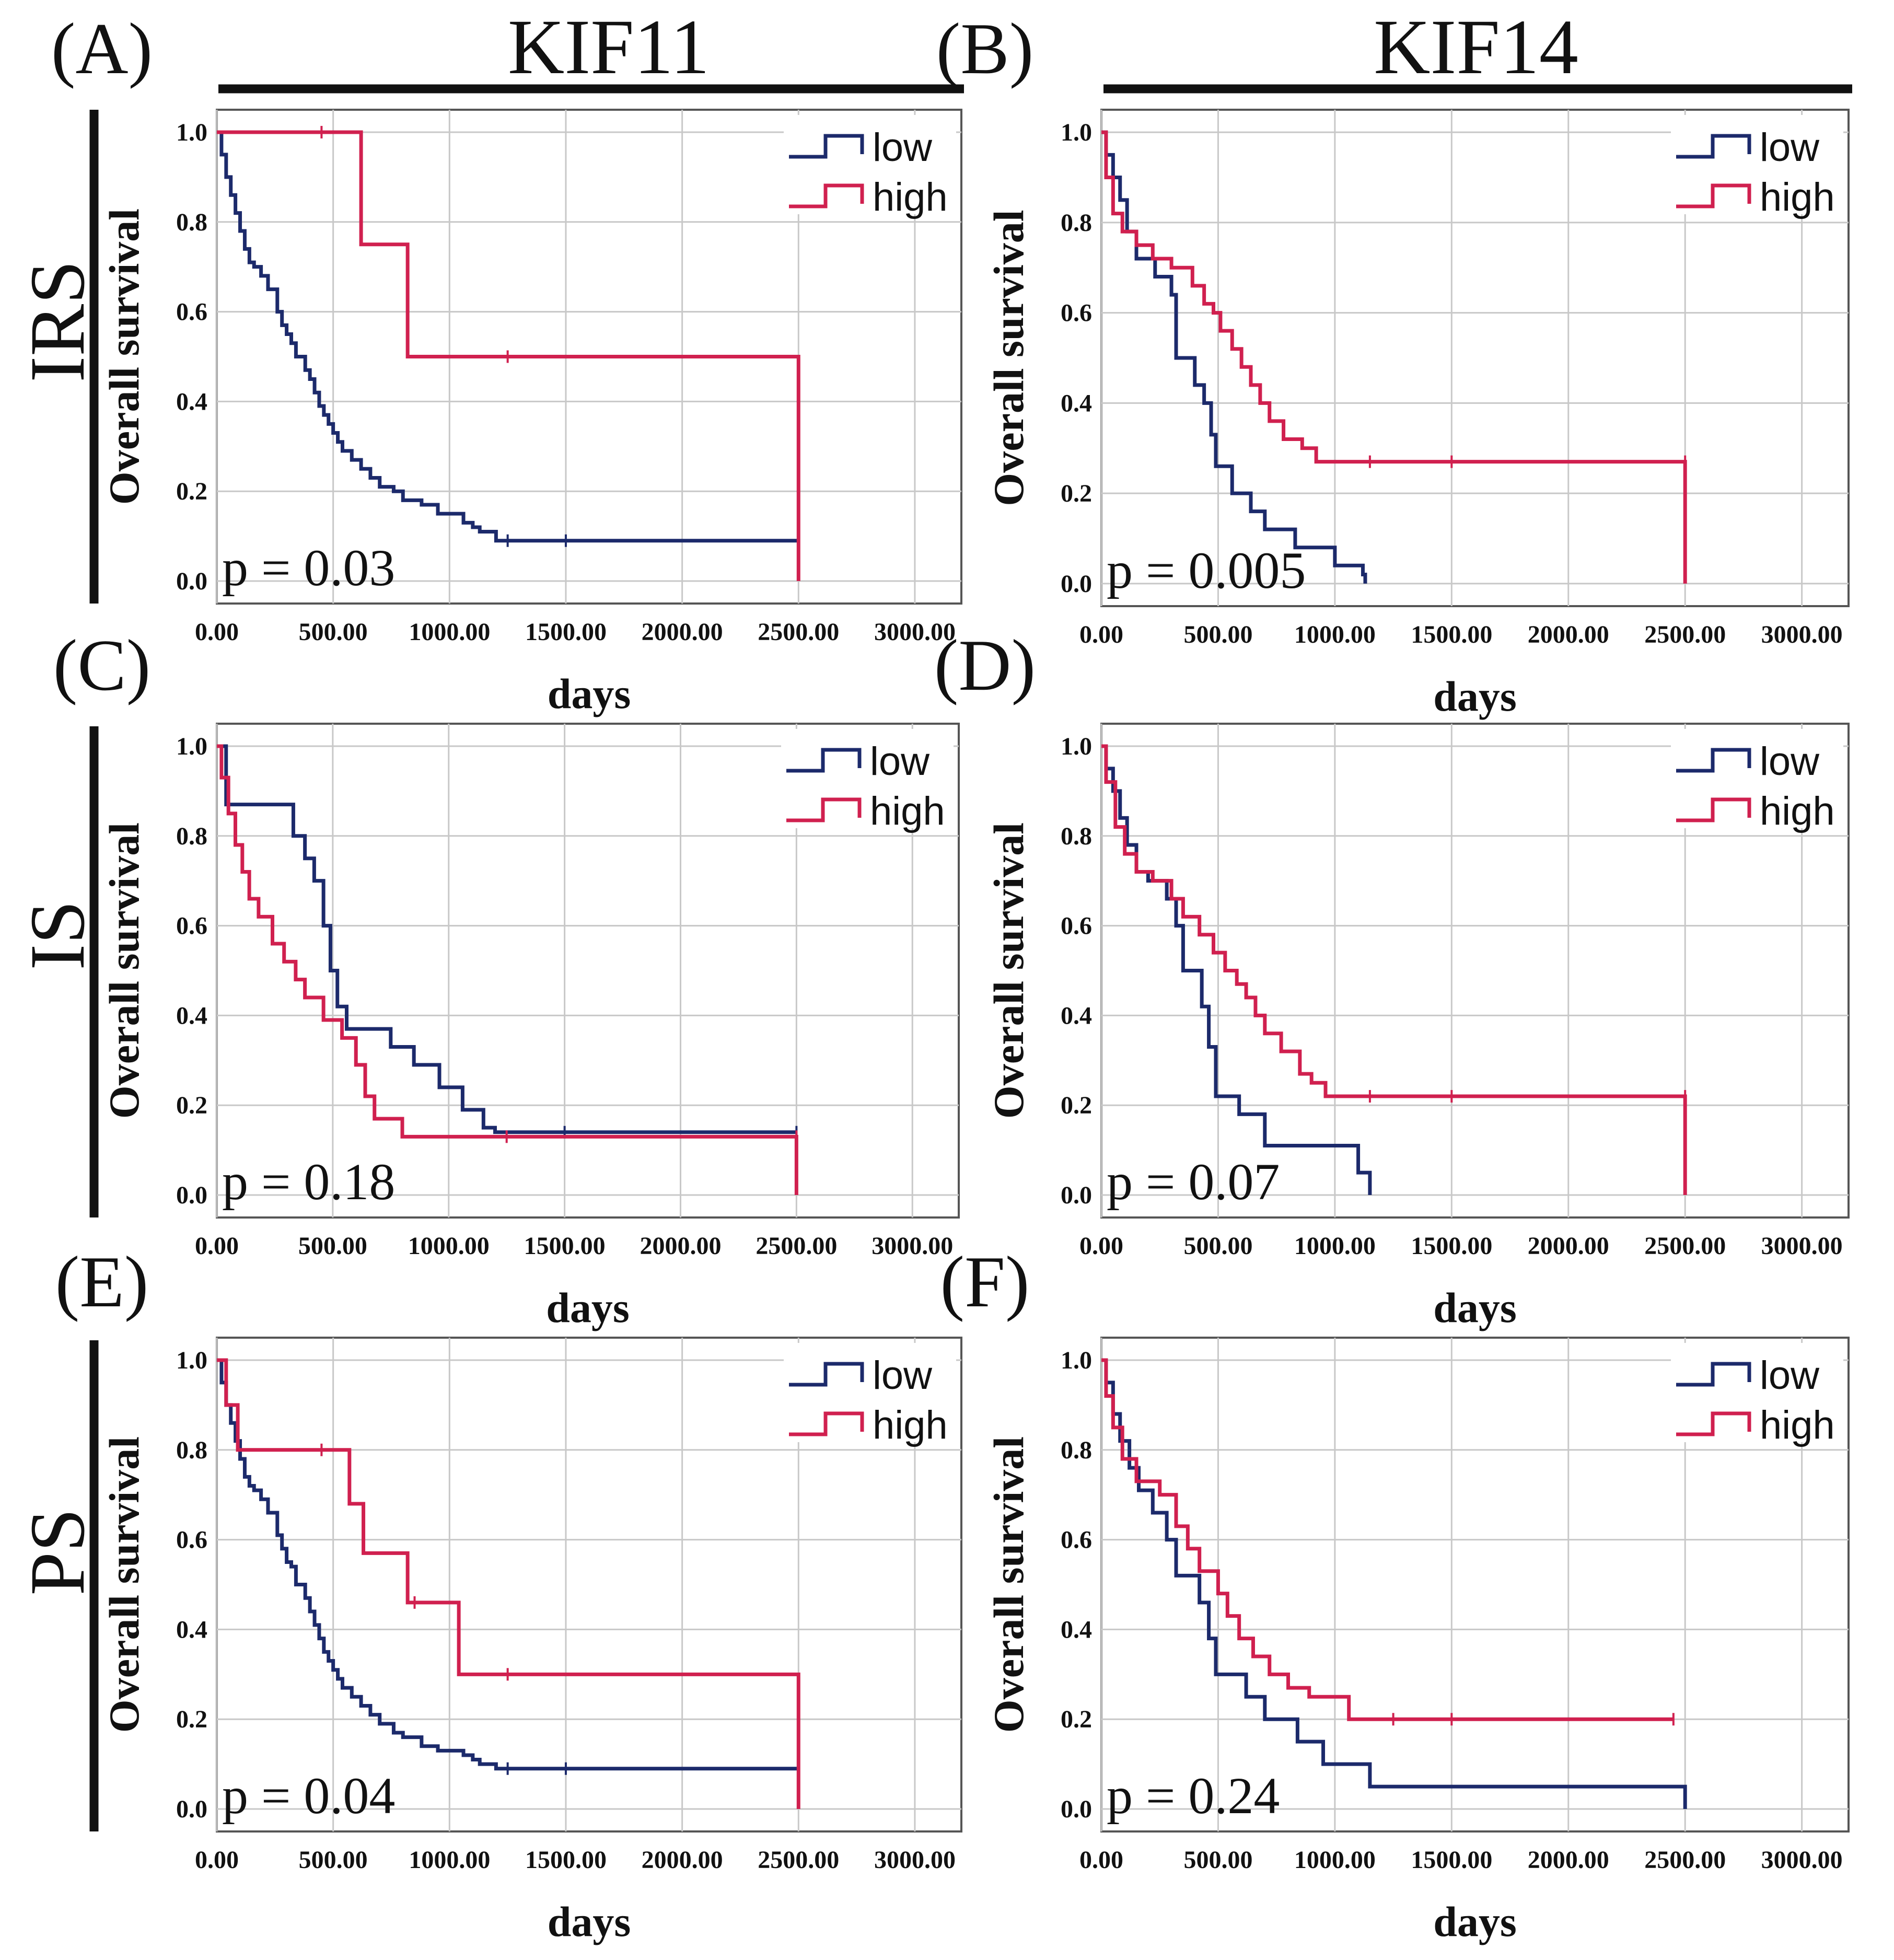 The width and height of the screenshot is (1894, 1960). What do you see at coordinates (57, 935) in the screenshot?
I see `row-label-is: IS` at bounding box center [57, 935].